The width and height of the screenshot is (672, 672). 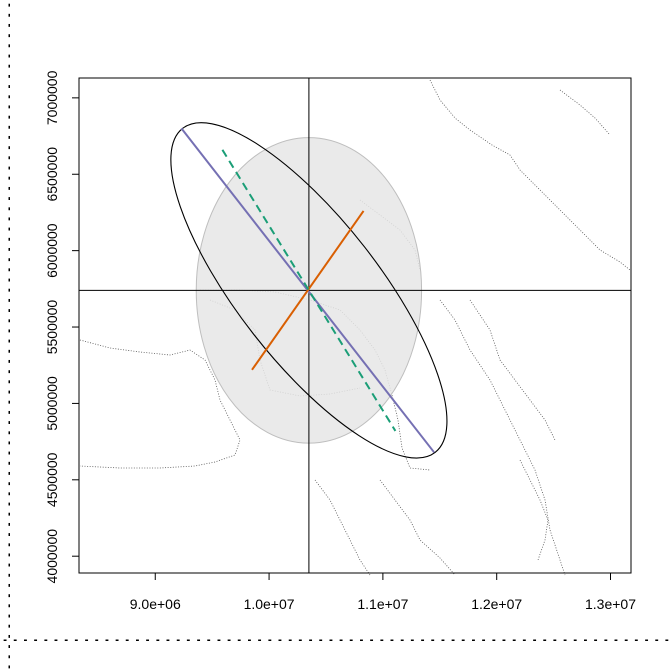 I want to click on y-tick-label-0: 4000000, so click(x=52, y=556).